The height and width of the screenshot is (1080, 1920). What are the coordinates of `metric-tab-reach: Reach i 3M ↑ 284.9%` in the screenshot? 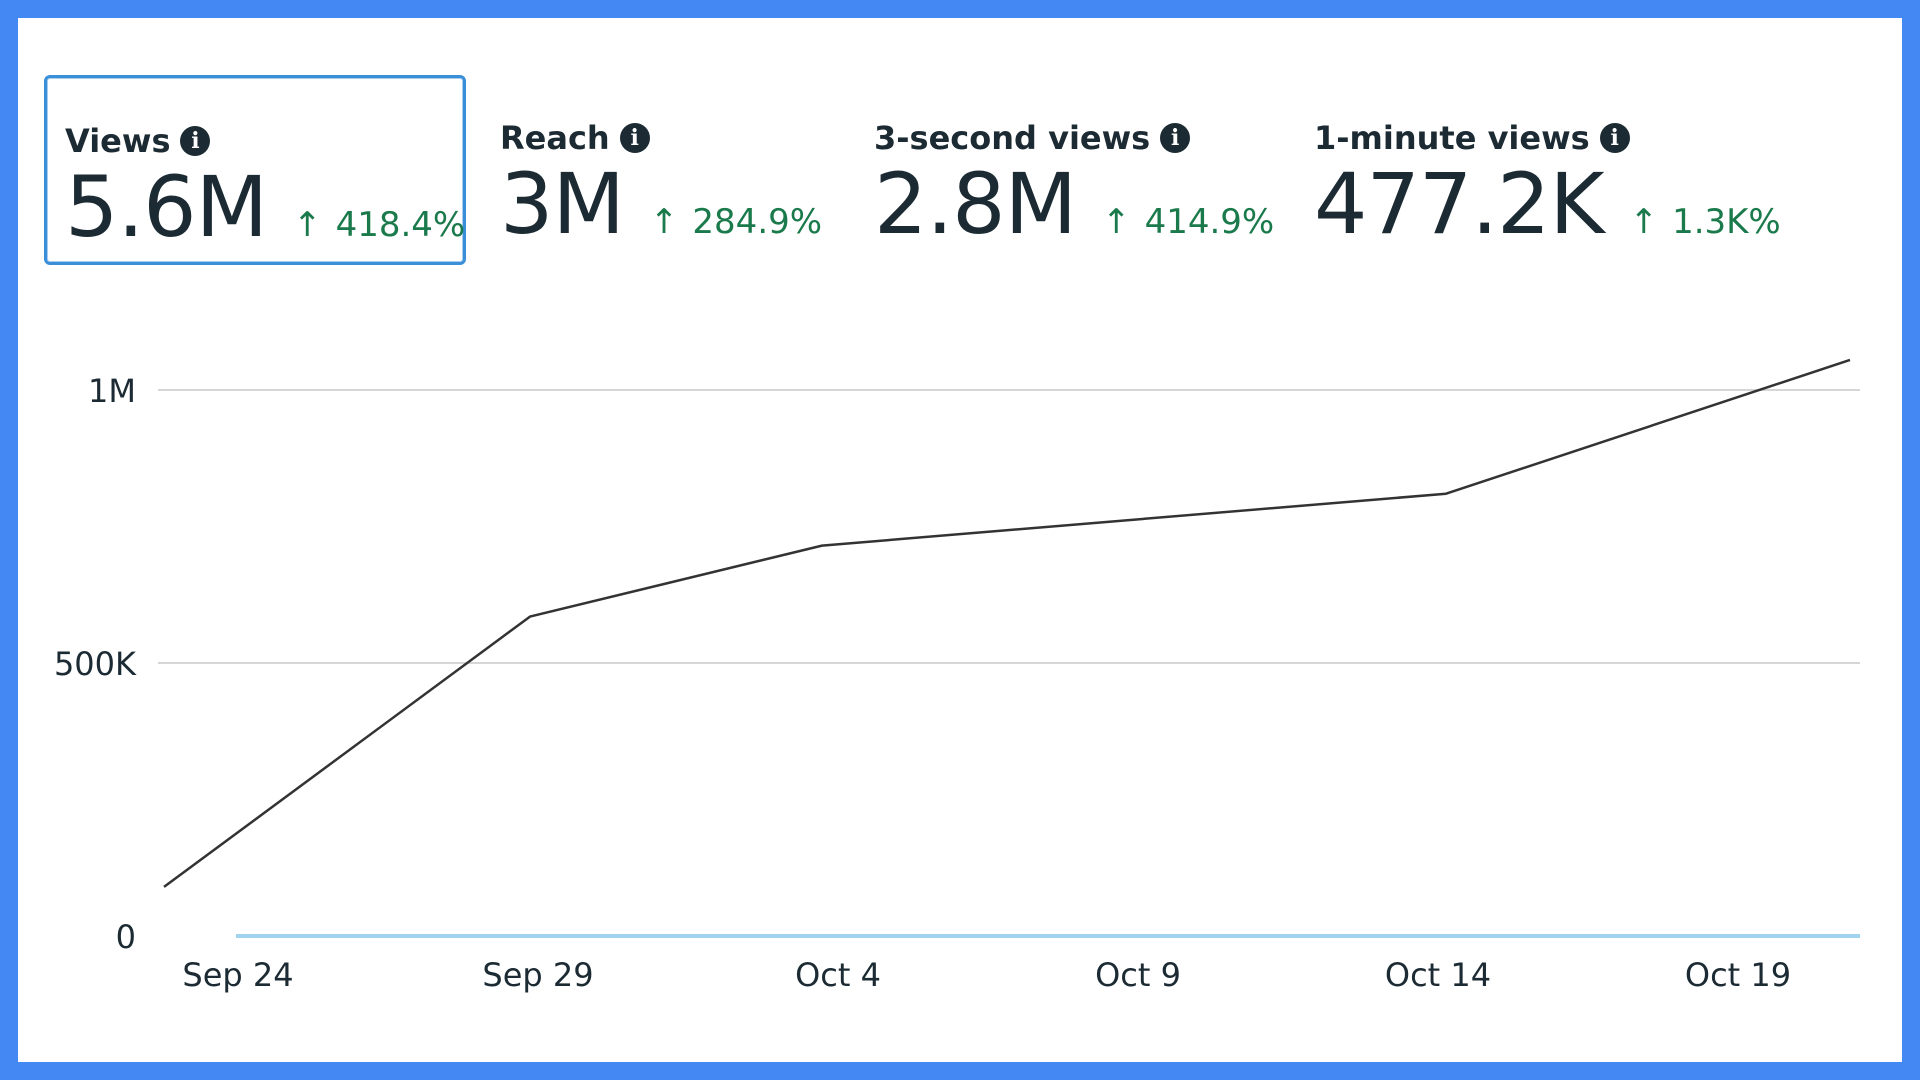 It's located at (670, 170).